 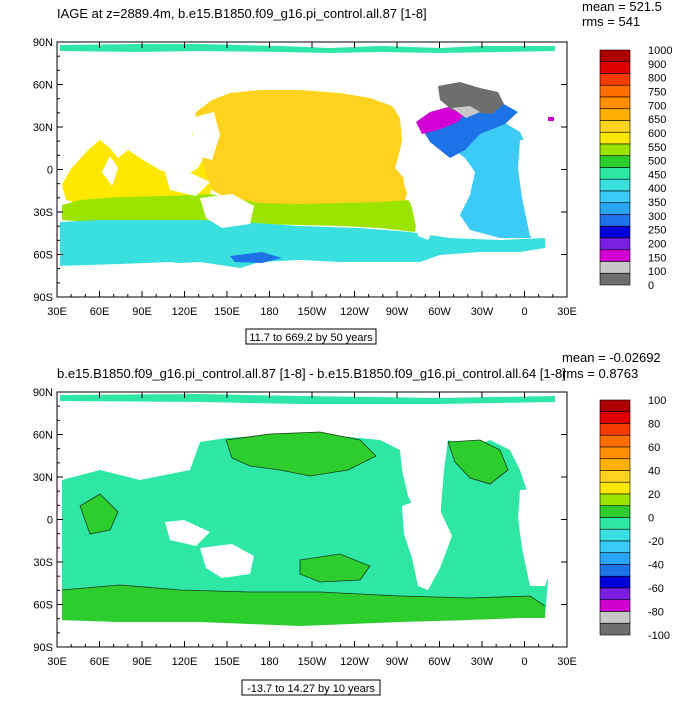 I want to click on region-positive-south-pacific, so click(x=335, y=568).